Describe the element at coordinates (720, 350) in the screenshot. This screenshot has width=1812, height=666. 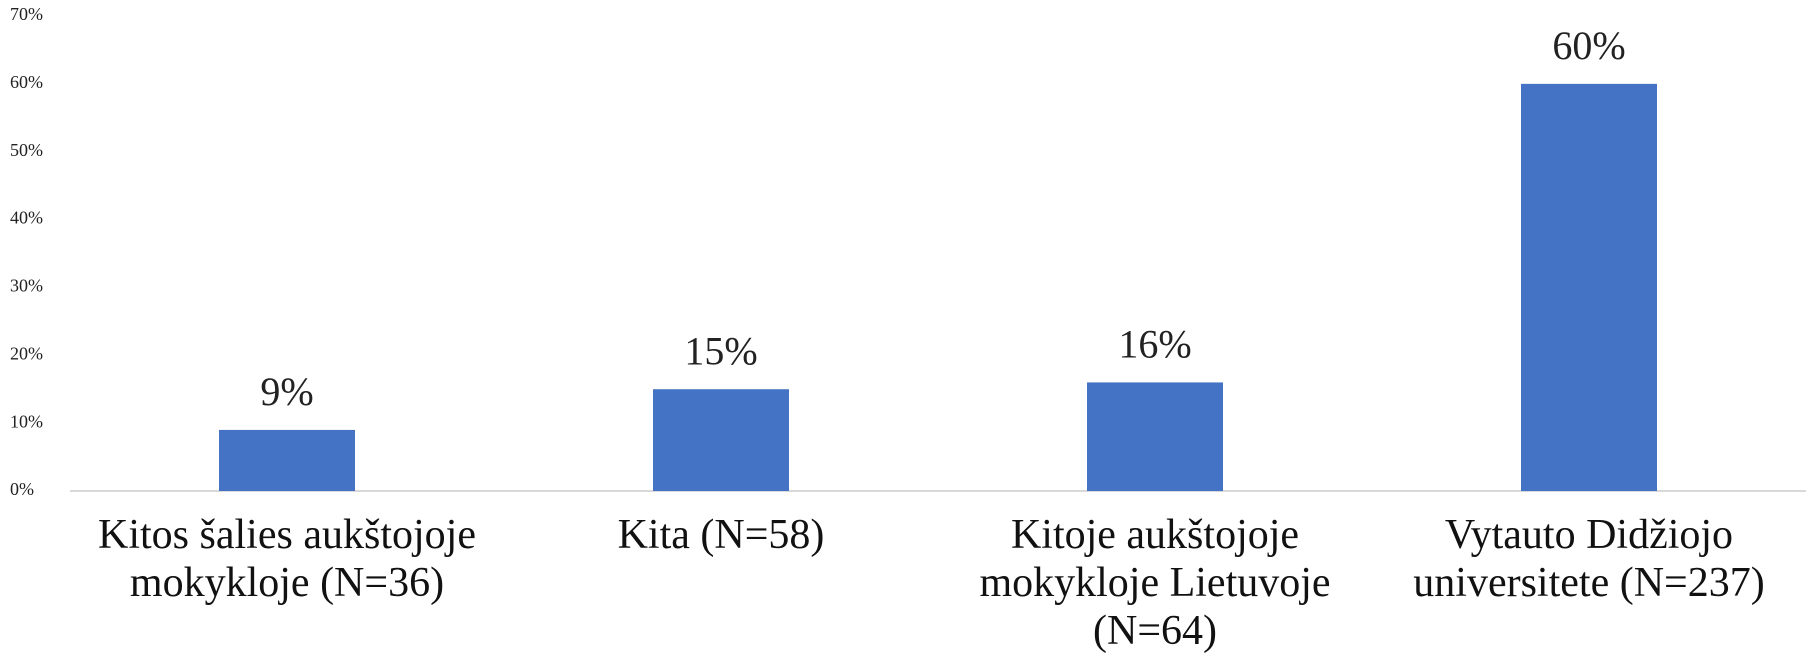
I see `data-label: 15%` at that location.